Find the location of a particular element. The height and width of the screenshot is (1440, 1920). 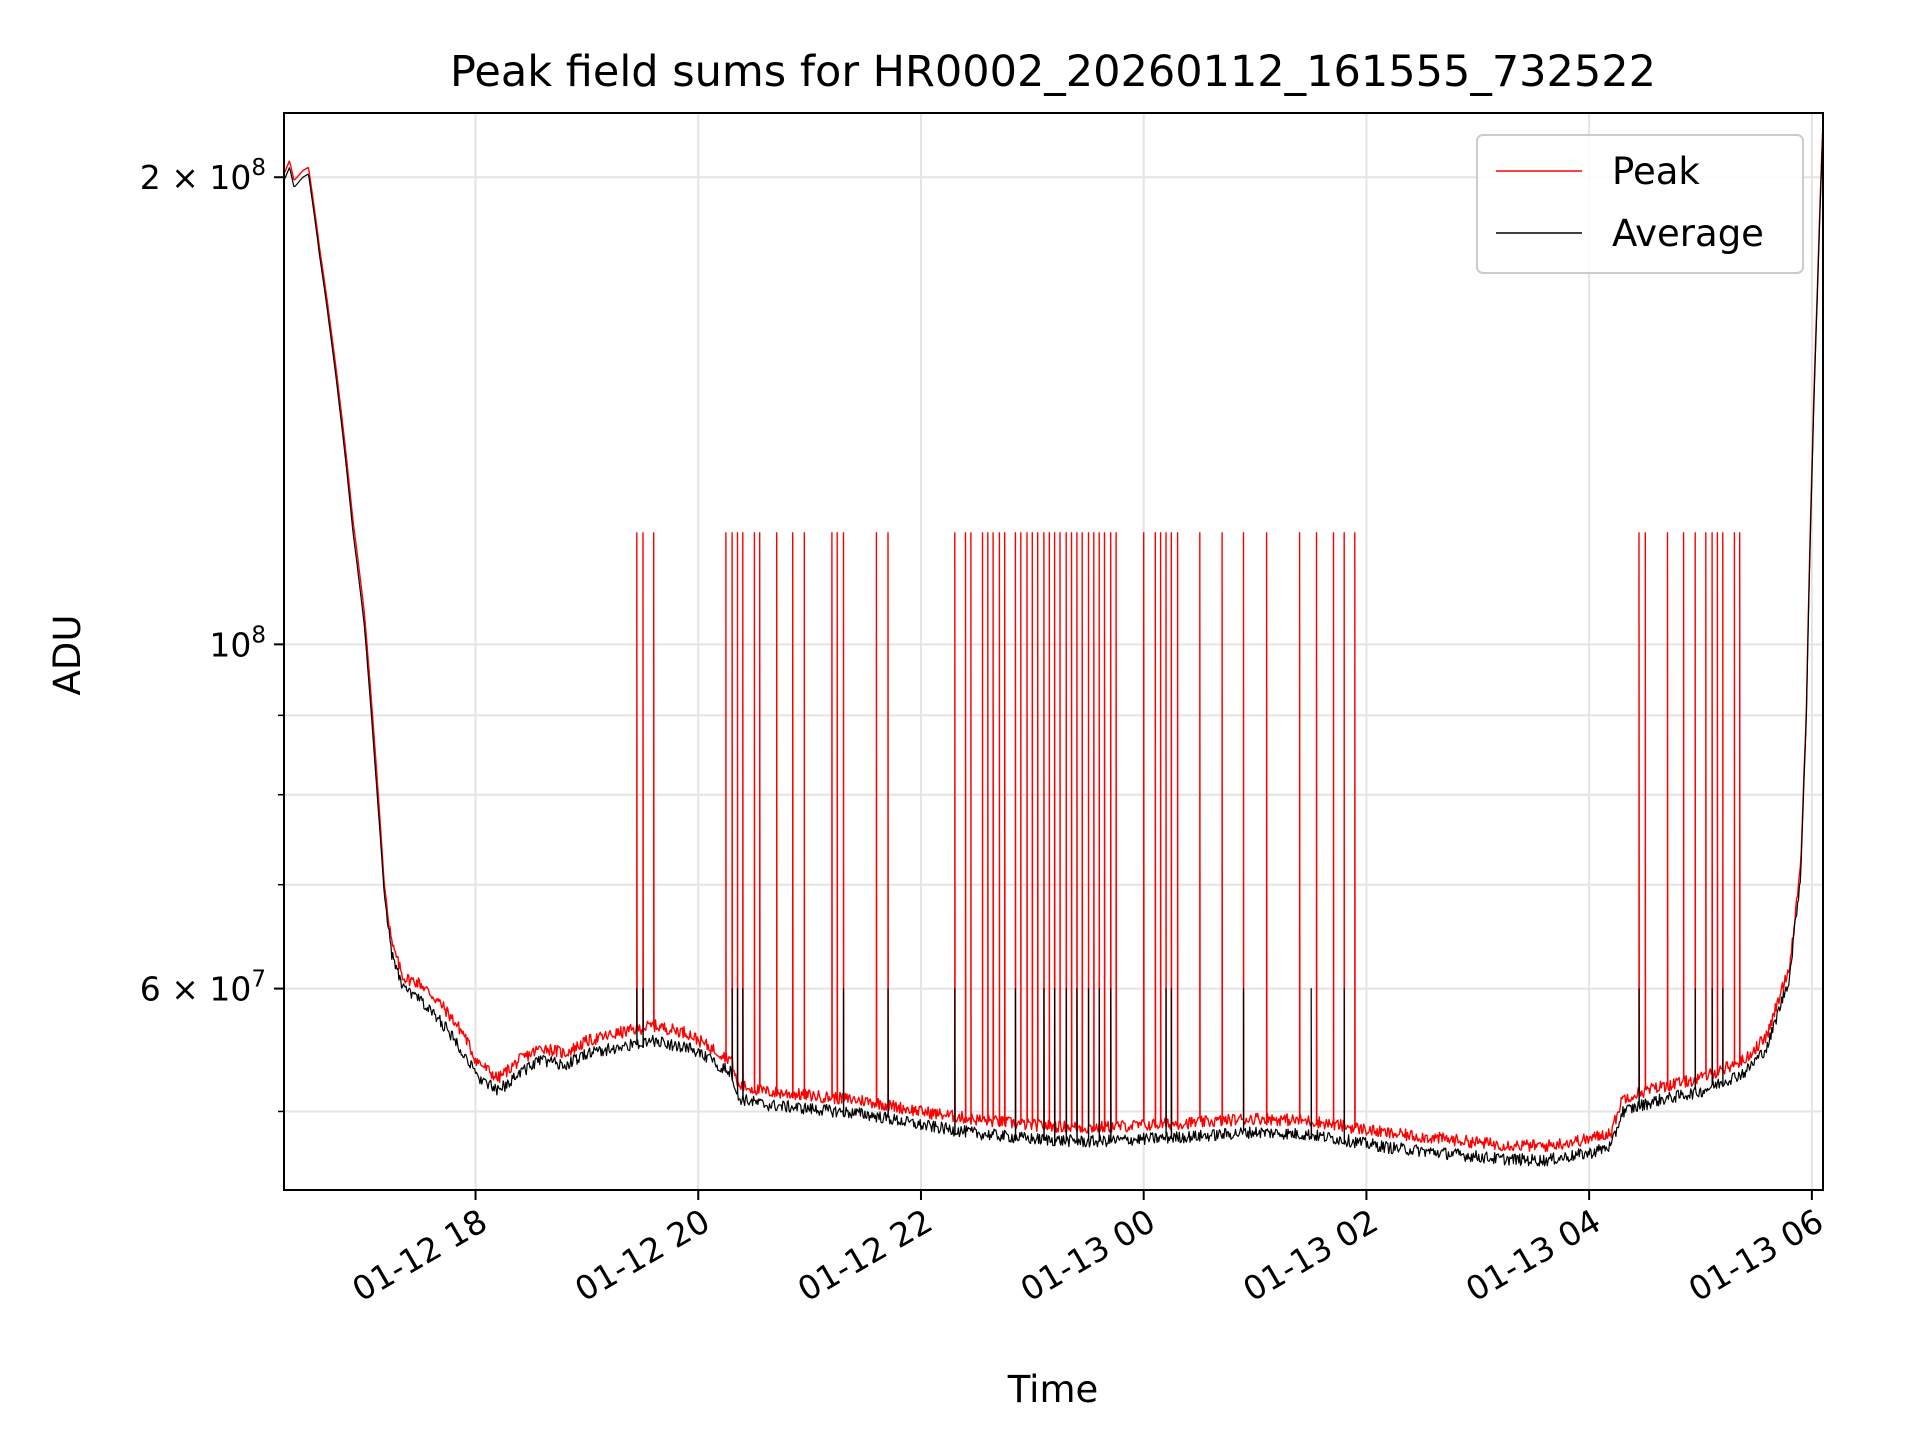

legend-box is located at coordinates (1640, 204).